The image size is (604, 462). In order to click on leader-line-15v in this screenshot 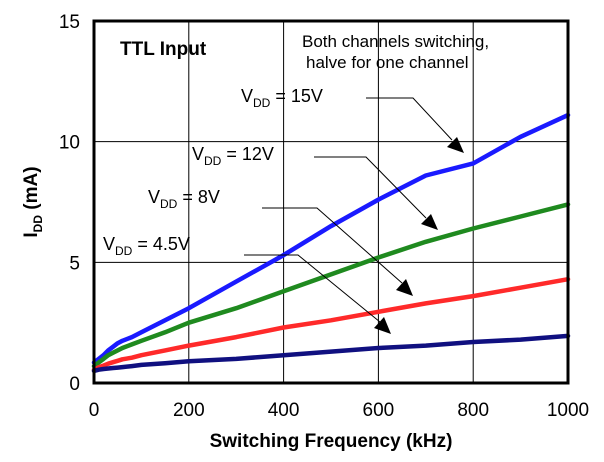, I will do `click(409, 119)`.